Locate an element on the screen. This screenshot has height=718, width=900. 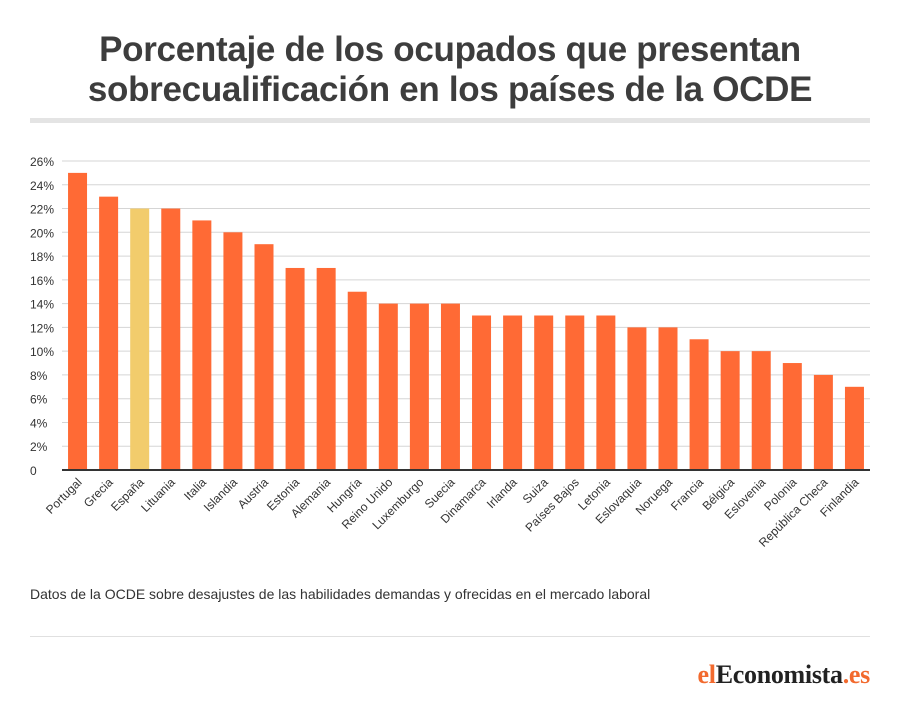
logo-prefix: el is located at coordinates (706, 674).